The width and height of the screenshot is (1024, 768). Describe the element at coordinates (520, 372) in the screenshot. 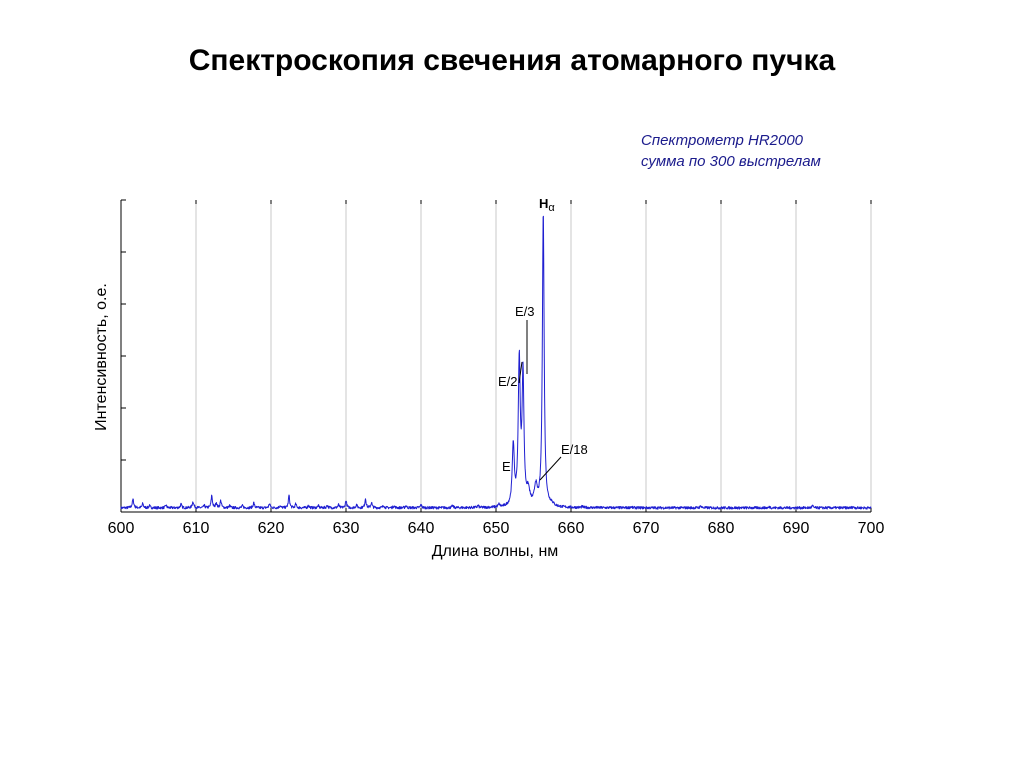

I see `annotation-leader-e2` at that location.